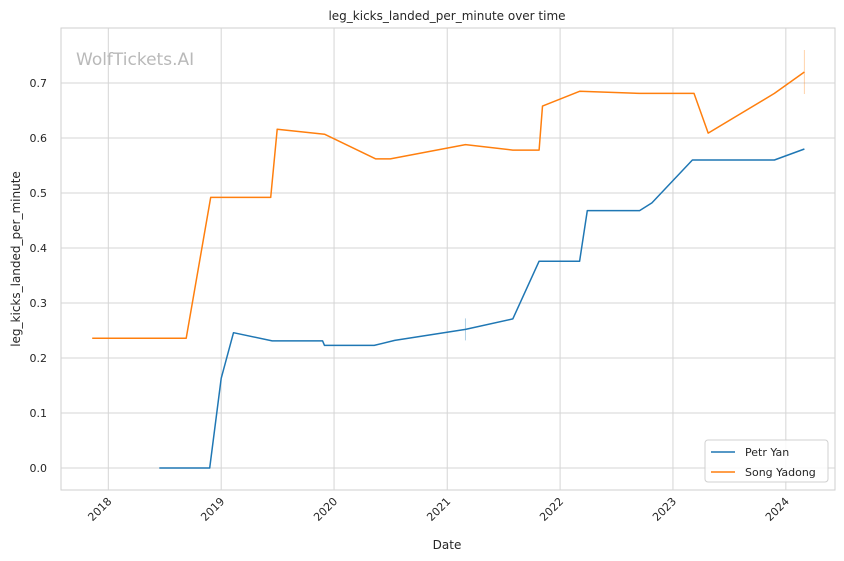 This screenshot has width=844, height=561. Describe the element at coordinates (39, 413) in the screenshot. I see `y-tick-label: 0.1` at that location.